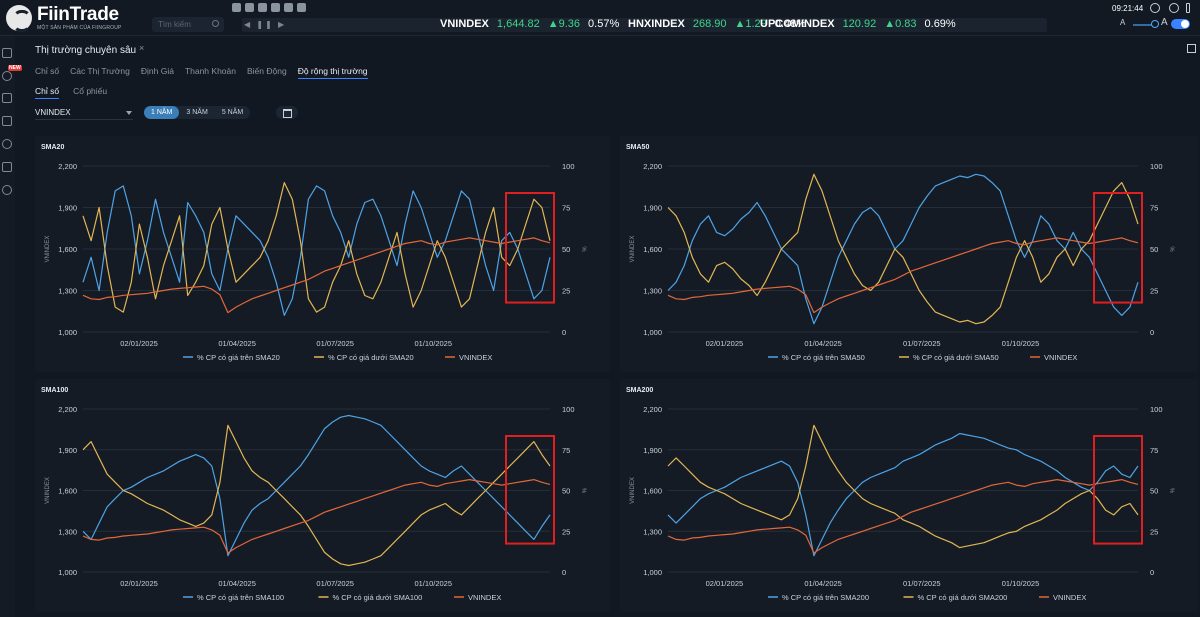 This screenshot has height=617, width=1200. I want to click on tab-do-rong-thi-truong: Độ rộng thị trường, so click(332, 72).